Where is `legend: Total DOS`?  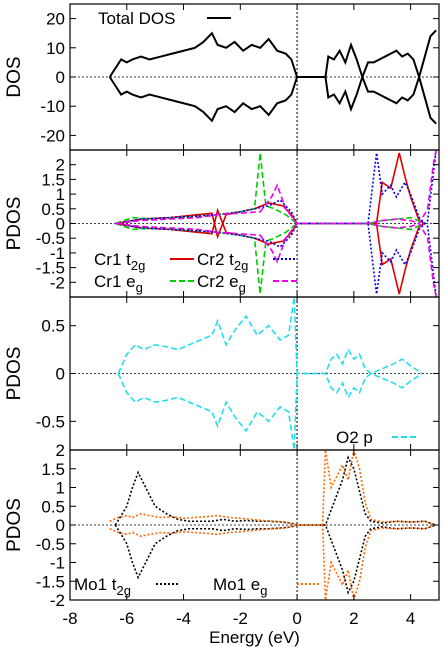
legend: Total DOS is located at coordinates (164, 18).